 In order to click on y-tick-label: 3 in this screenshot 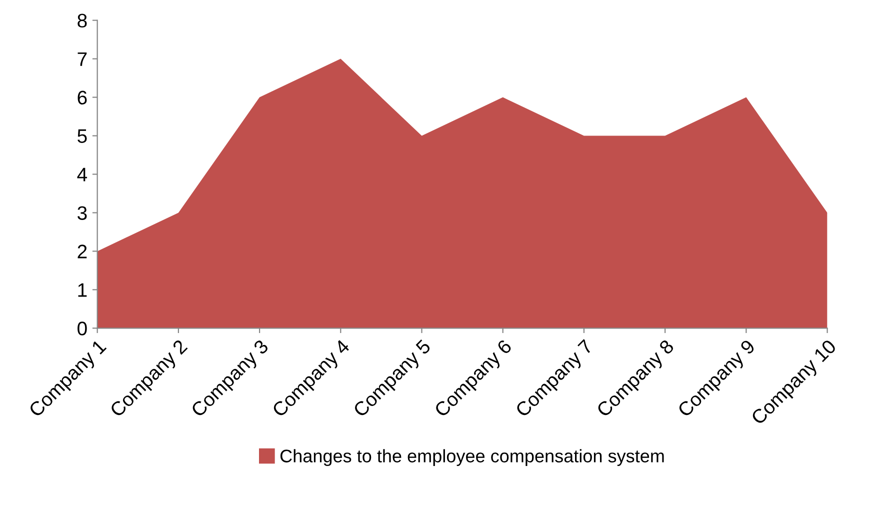, I will do `click(82, 213)`.